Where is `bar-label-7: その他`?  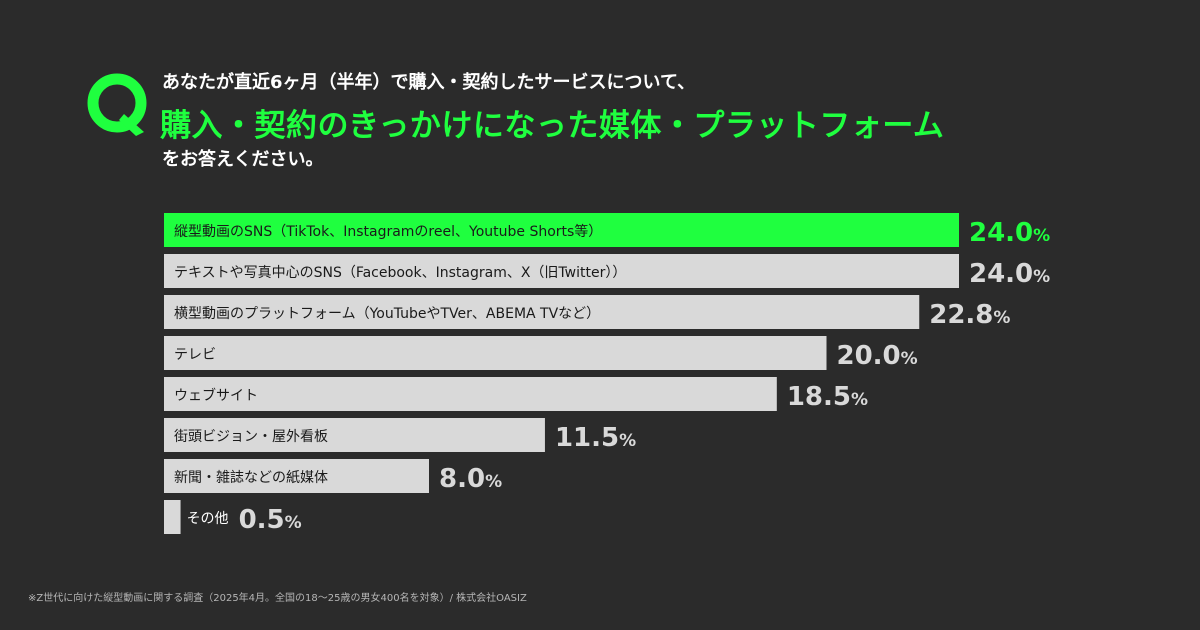
bar-label-7: その他 is located at coordinates (208, 519).